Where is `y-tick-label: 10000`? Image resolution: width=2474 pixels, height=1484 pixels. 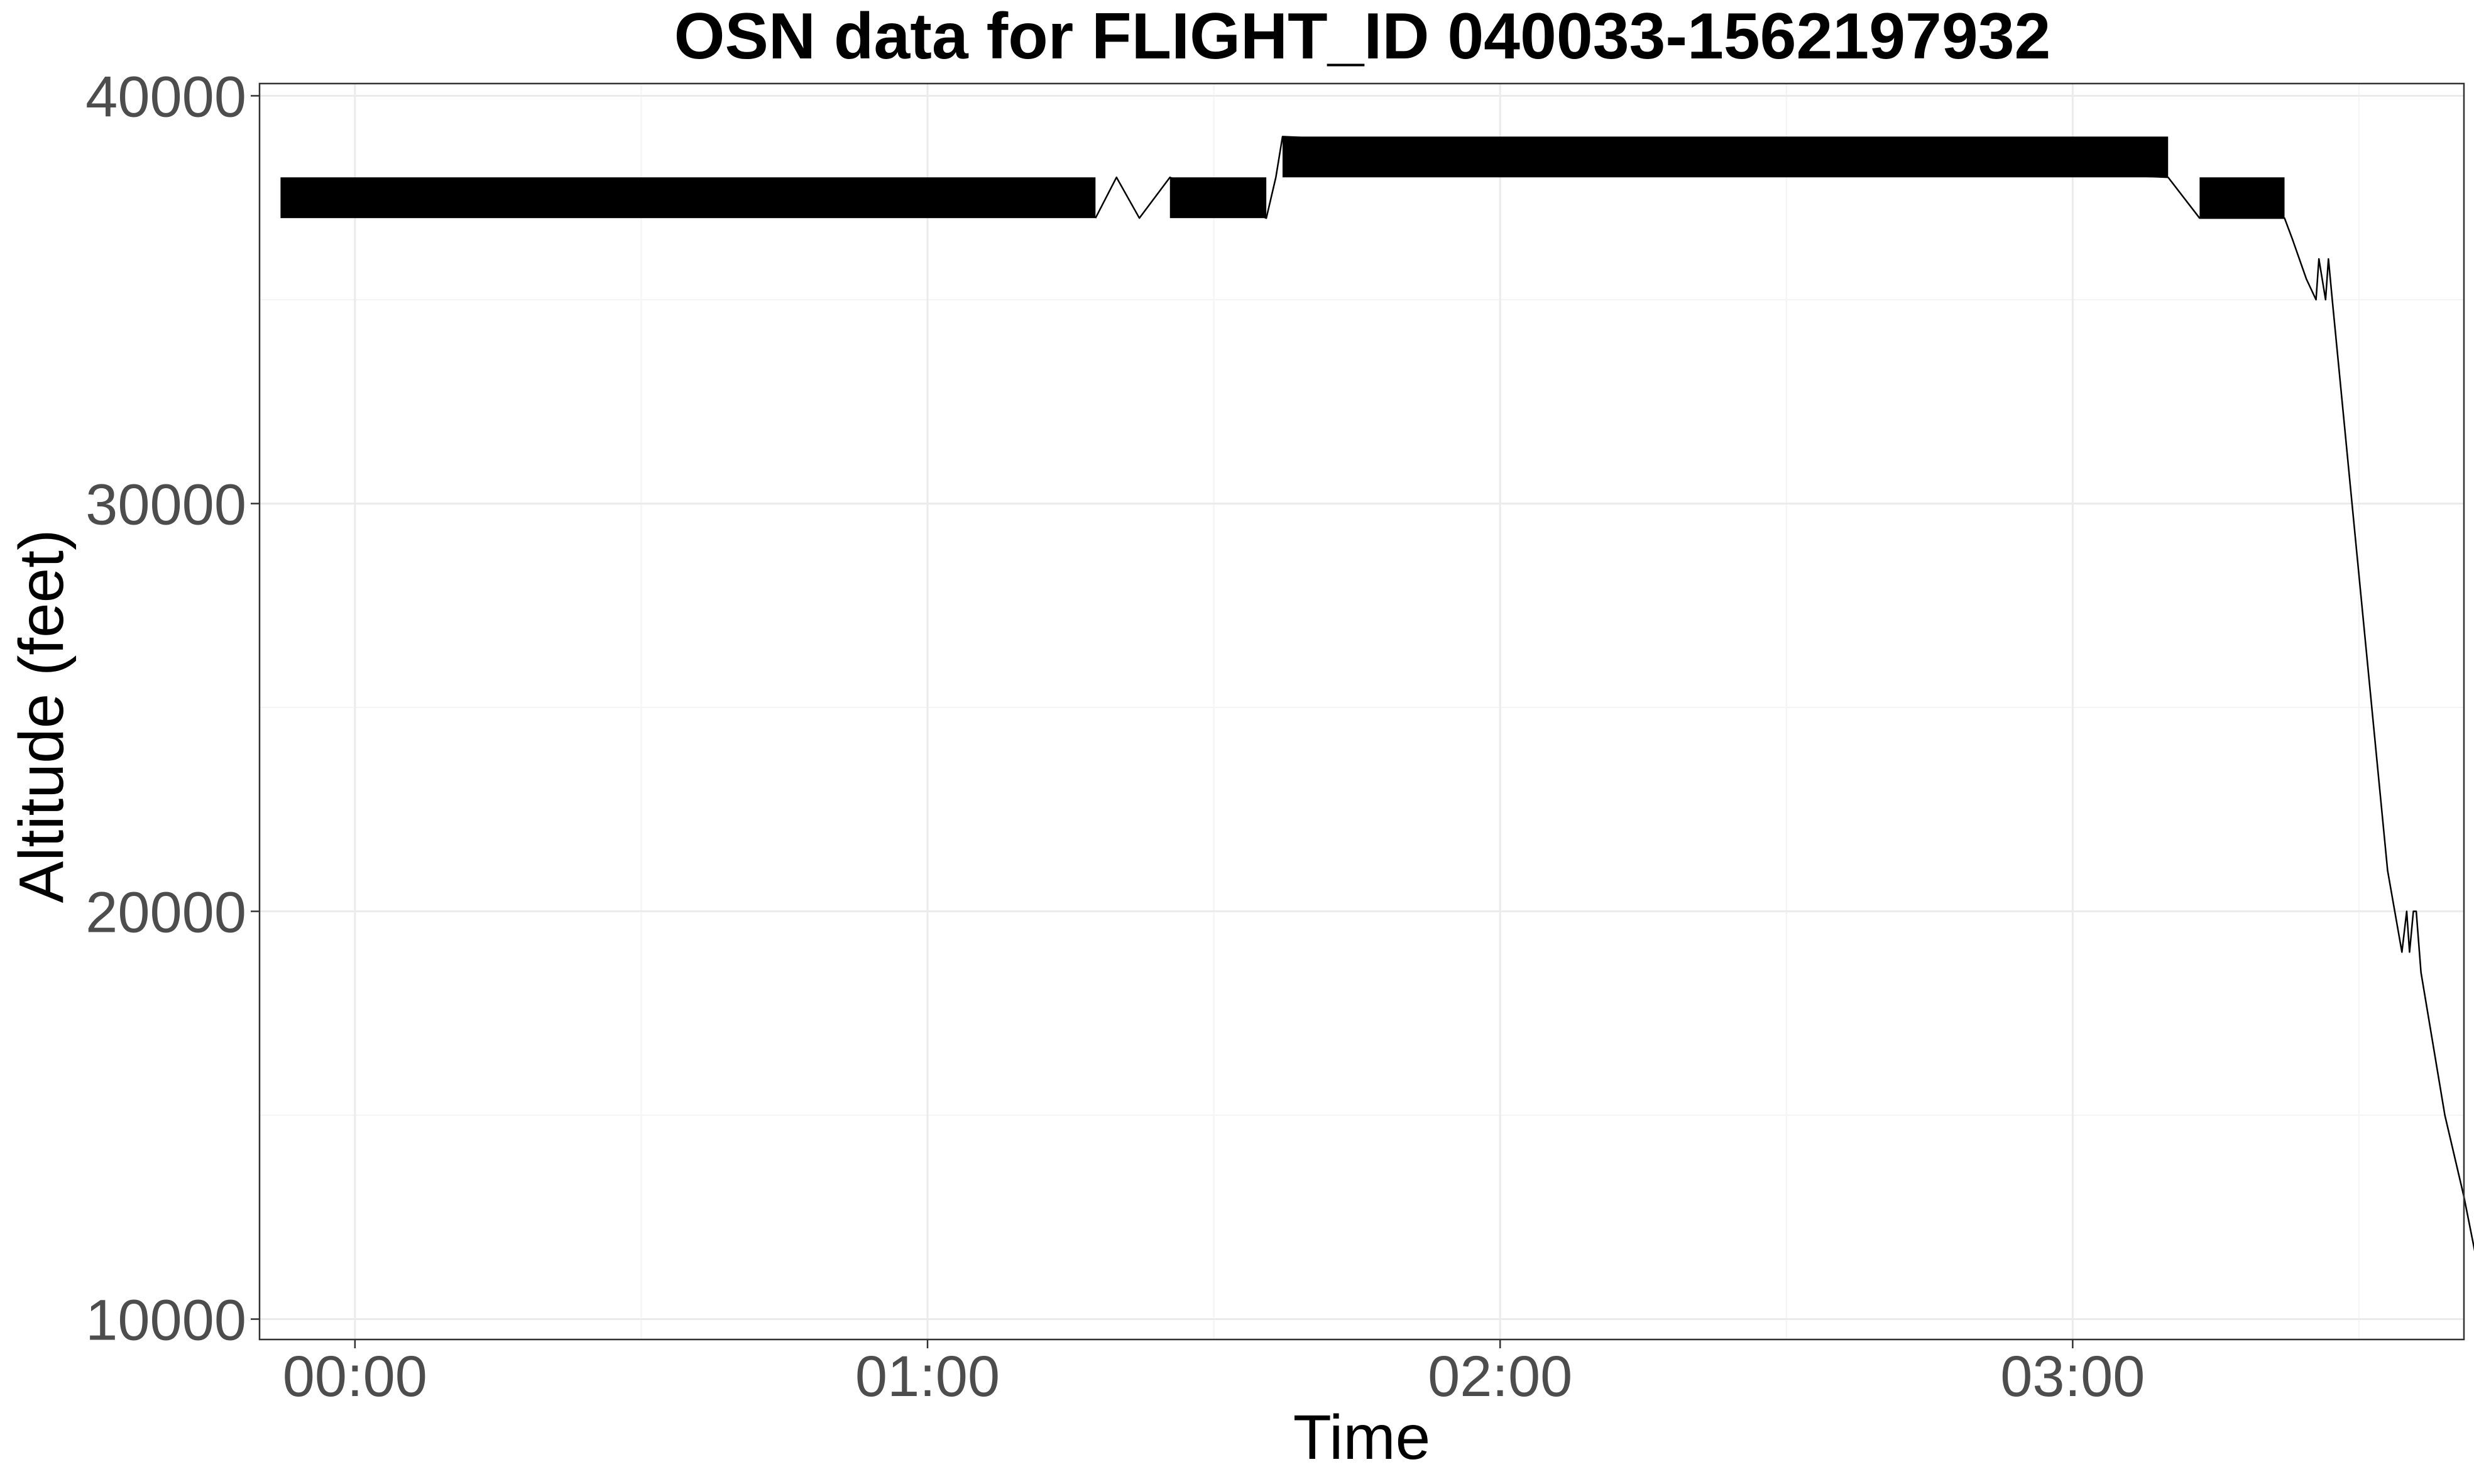 y-tick-label: 10000 is located at coordinates (165, 1321).